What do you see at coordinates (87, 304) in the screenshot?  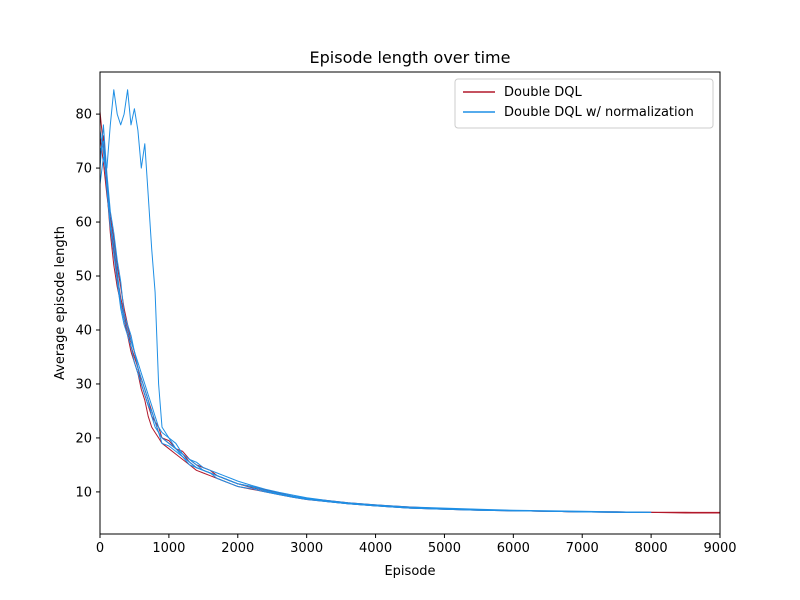 I see `y-axis-ticks: 10 20 30 40 50 60 70 80` at bounding box center [87, 304].